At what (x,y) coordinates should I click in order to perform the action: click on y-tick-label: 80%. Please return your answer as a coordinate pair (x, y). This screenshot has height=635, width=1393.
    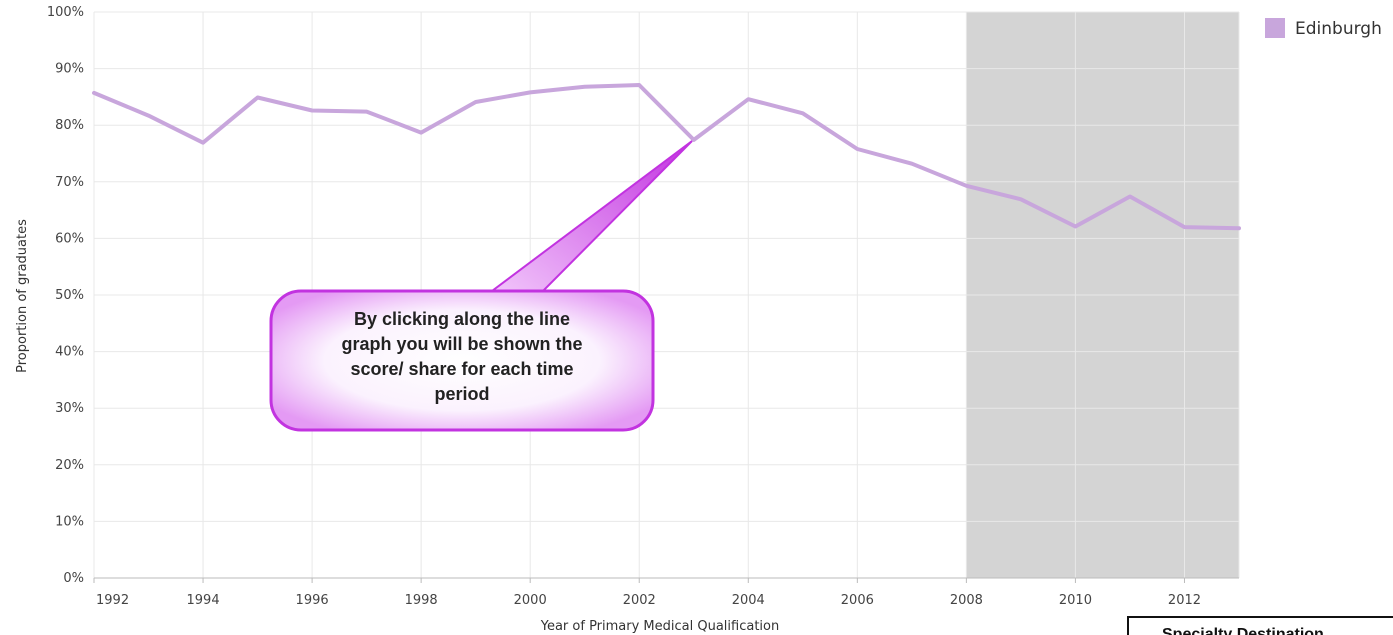
    Looking at the image, I should click on (69, 125).